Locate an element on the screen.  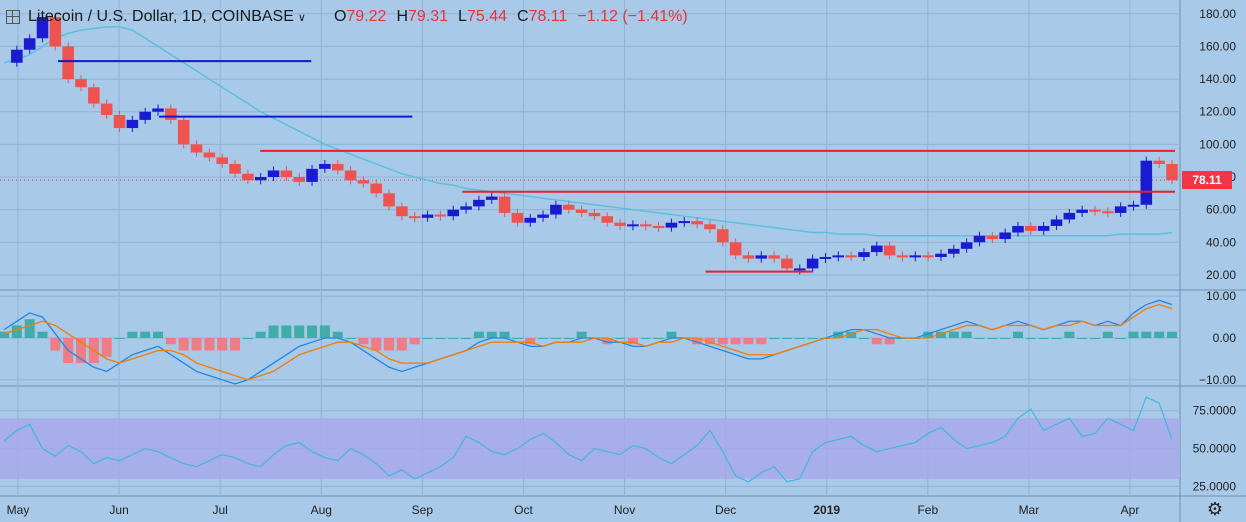
rsi-band-fill is located at coordinates (590, 448).